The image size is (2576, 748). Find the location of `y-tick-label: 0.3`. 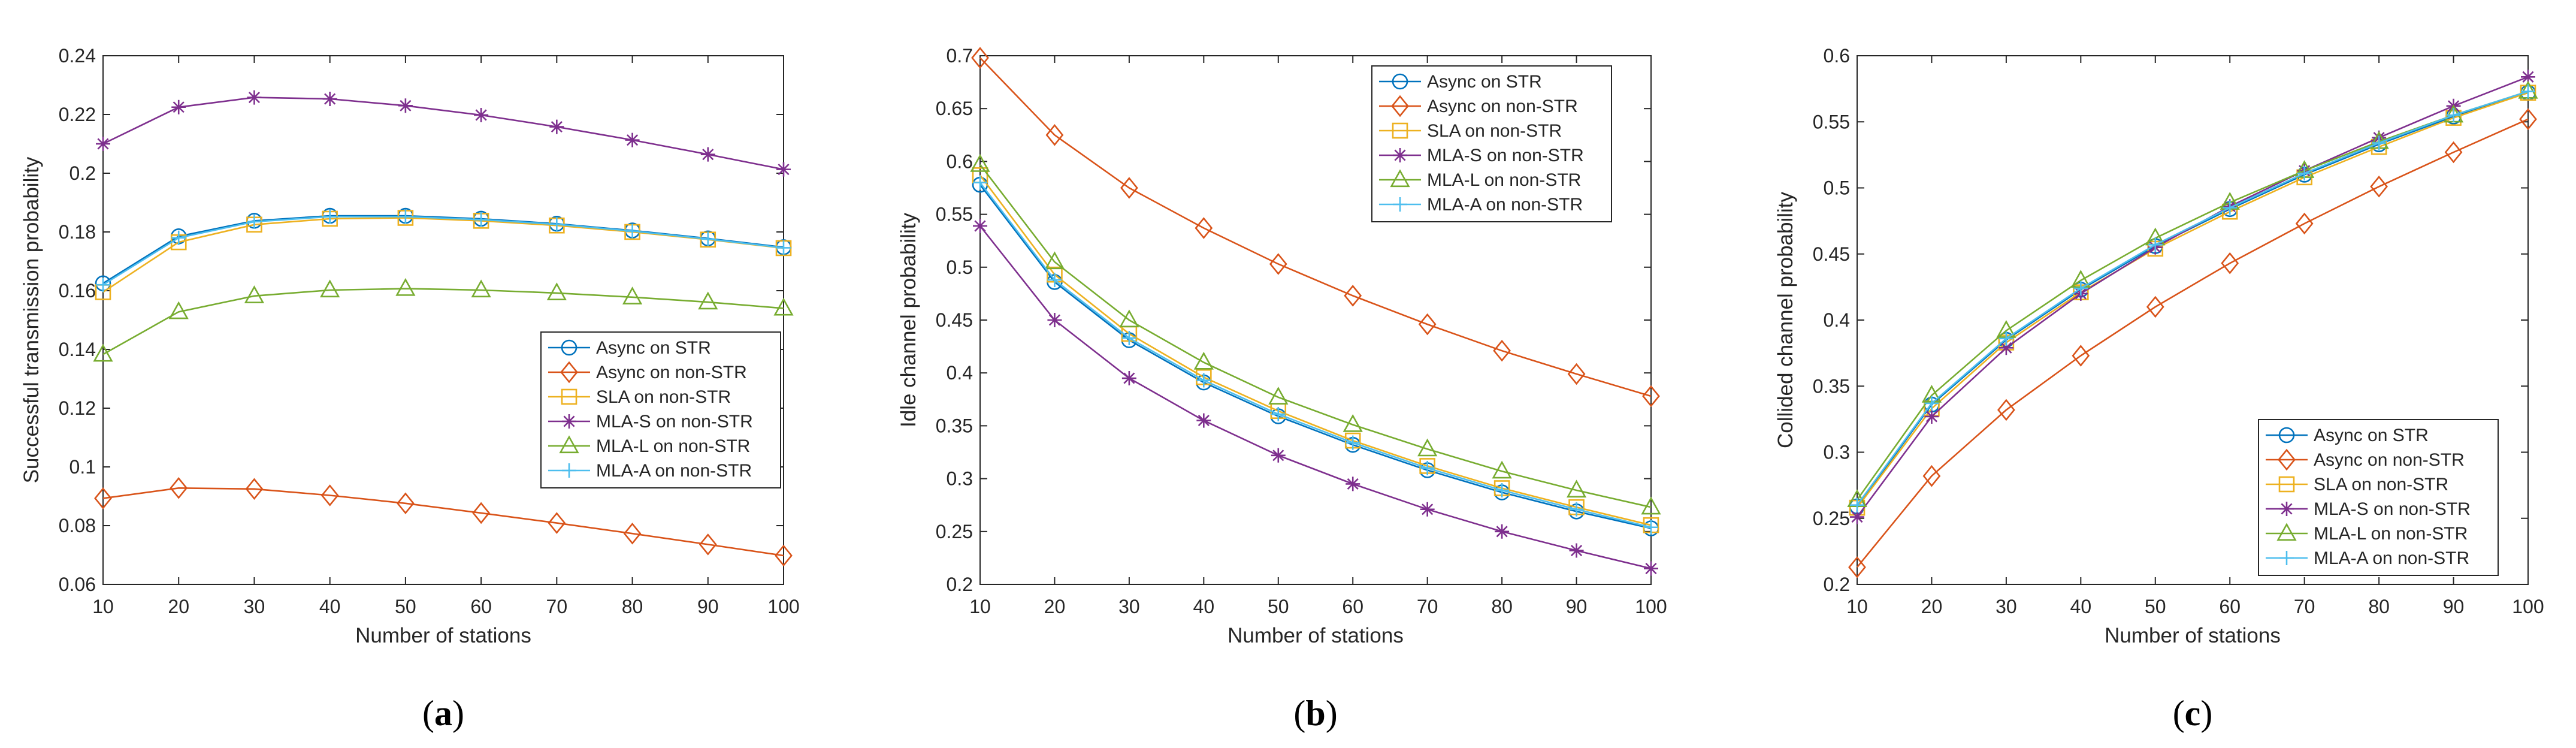

y-tick-label: 0.3 is located at coordinates (960, 479).